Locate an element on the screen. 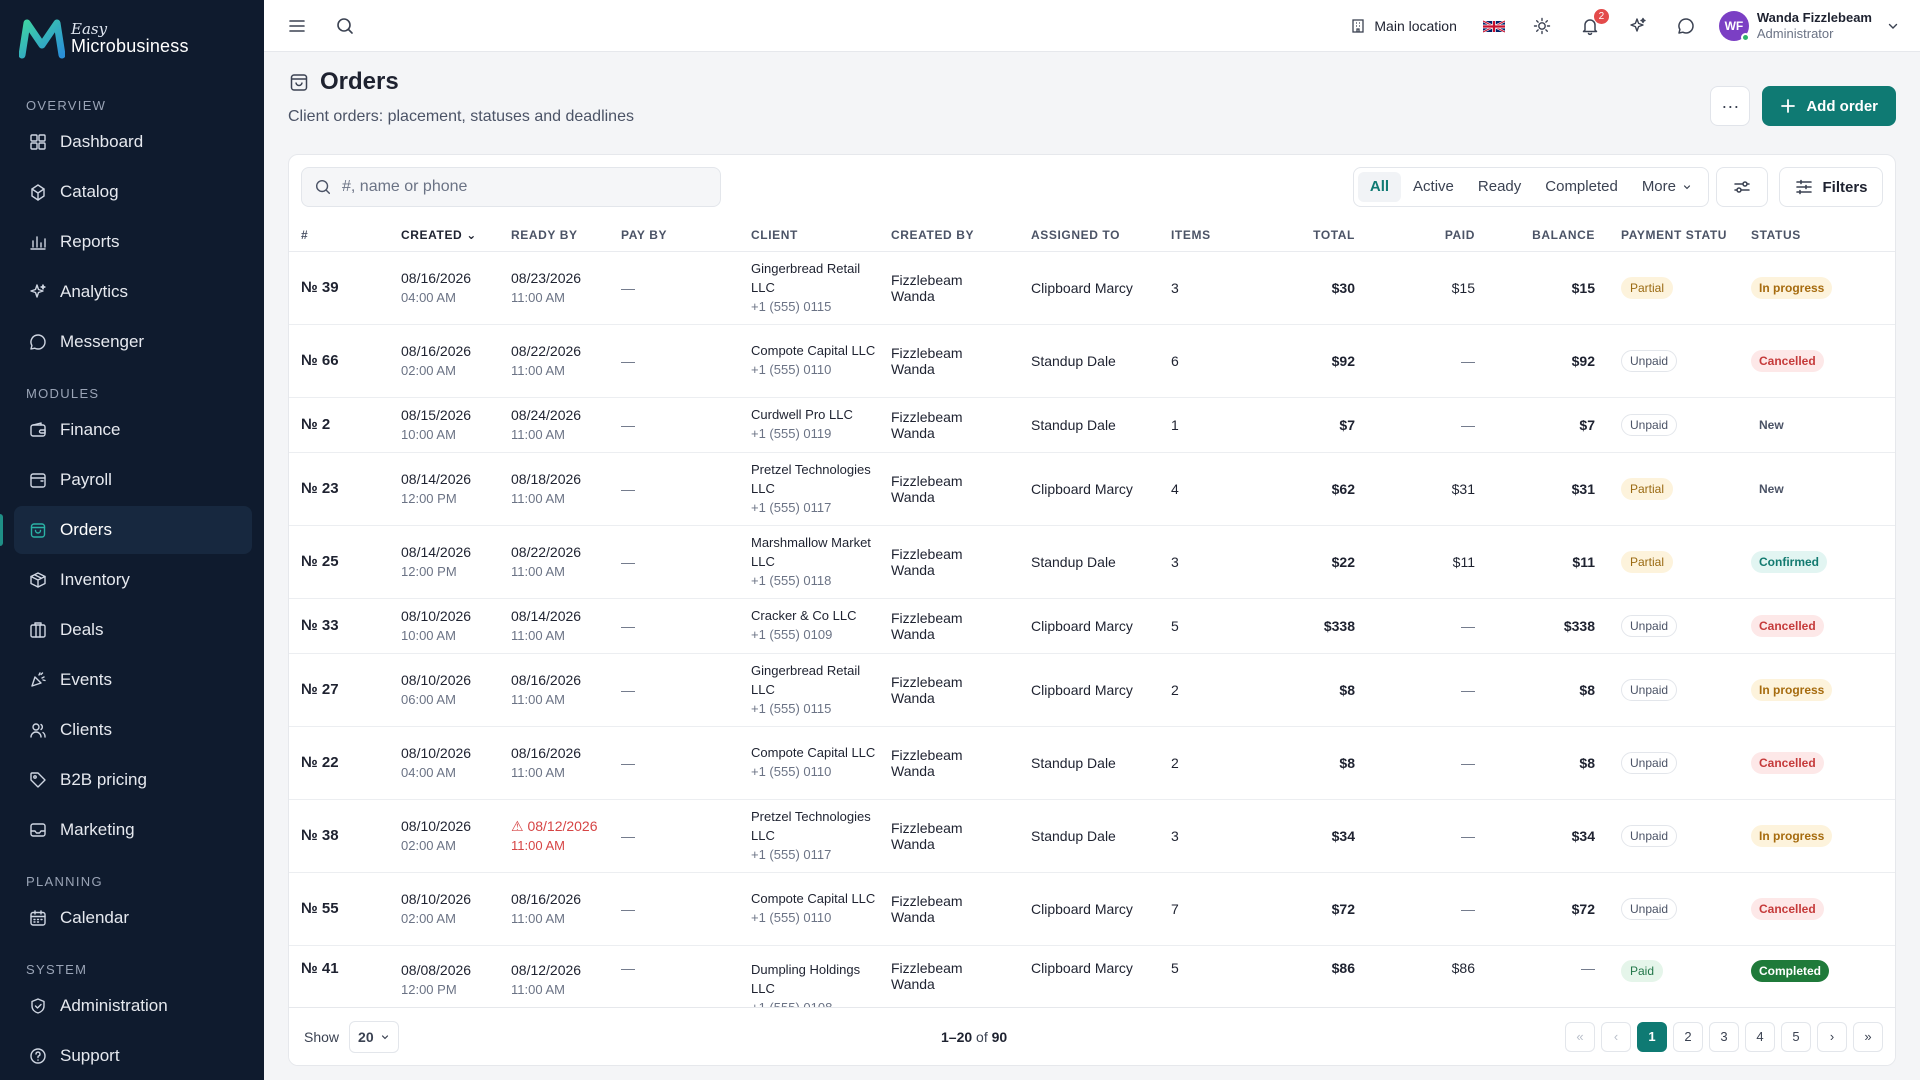 The width and height of the screenshot is (1920, 1080). column-header-created: Created ⌄ is located at coordinates (444, 235).